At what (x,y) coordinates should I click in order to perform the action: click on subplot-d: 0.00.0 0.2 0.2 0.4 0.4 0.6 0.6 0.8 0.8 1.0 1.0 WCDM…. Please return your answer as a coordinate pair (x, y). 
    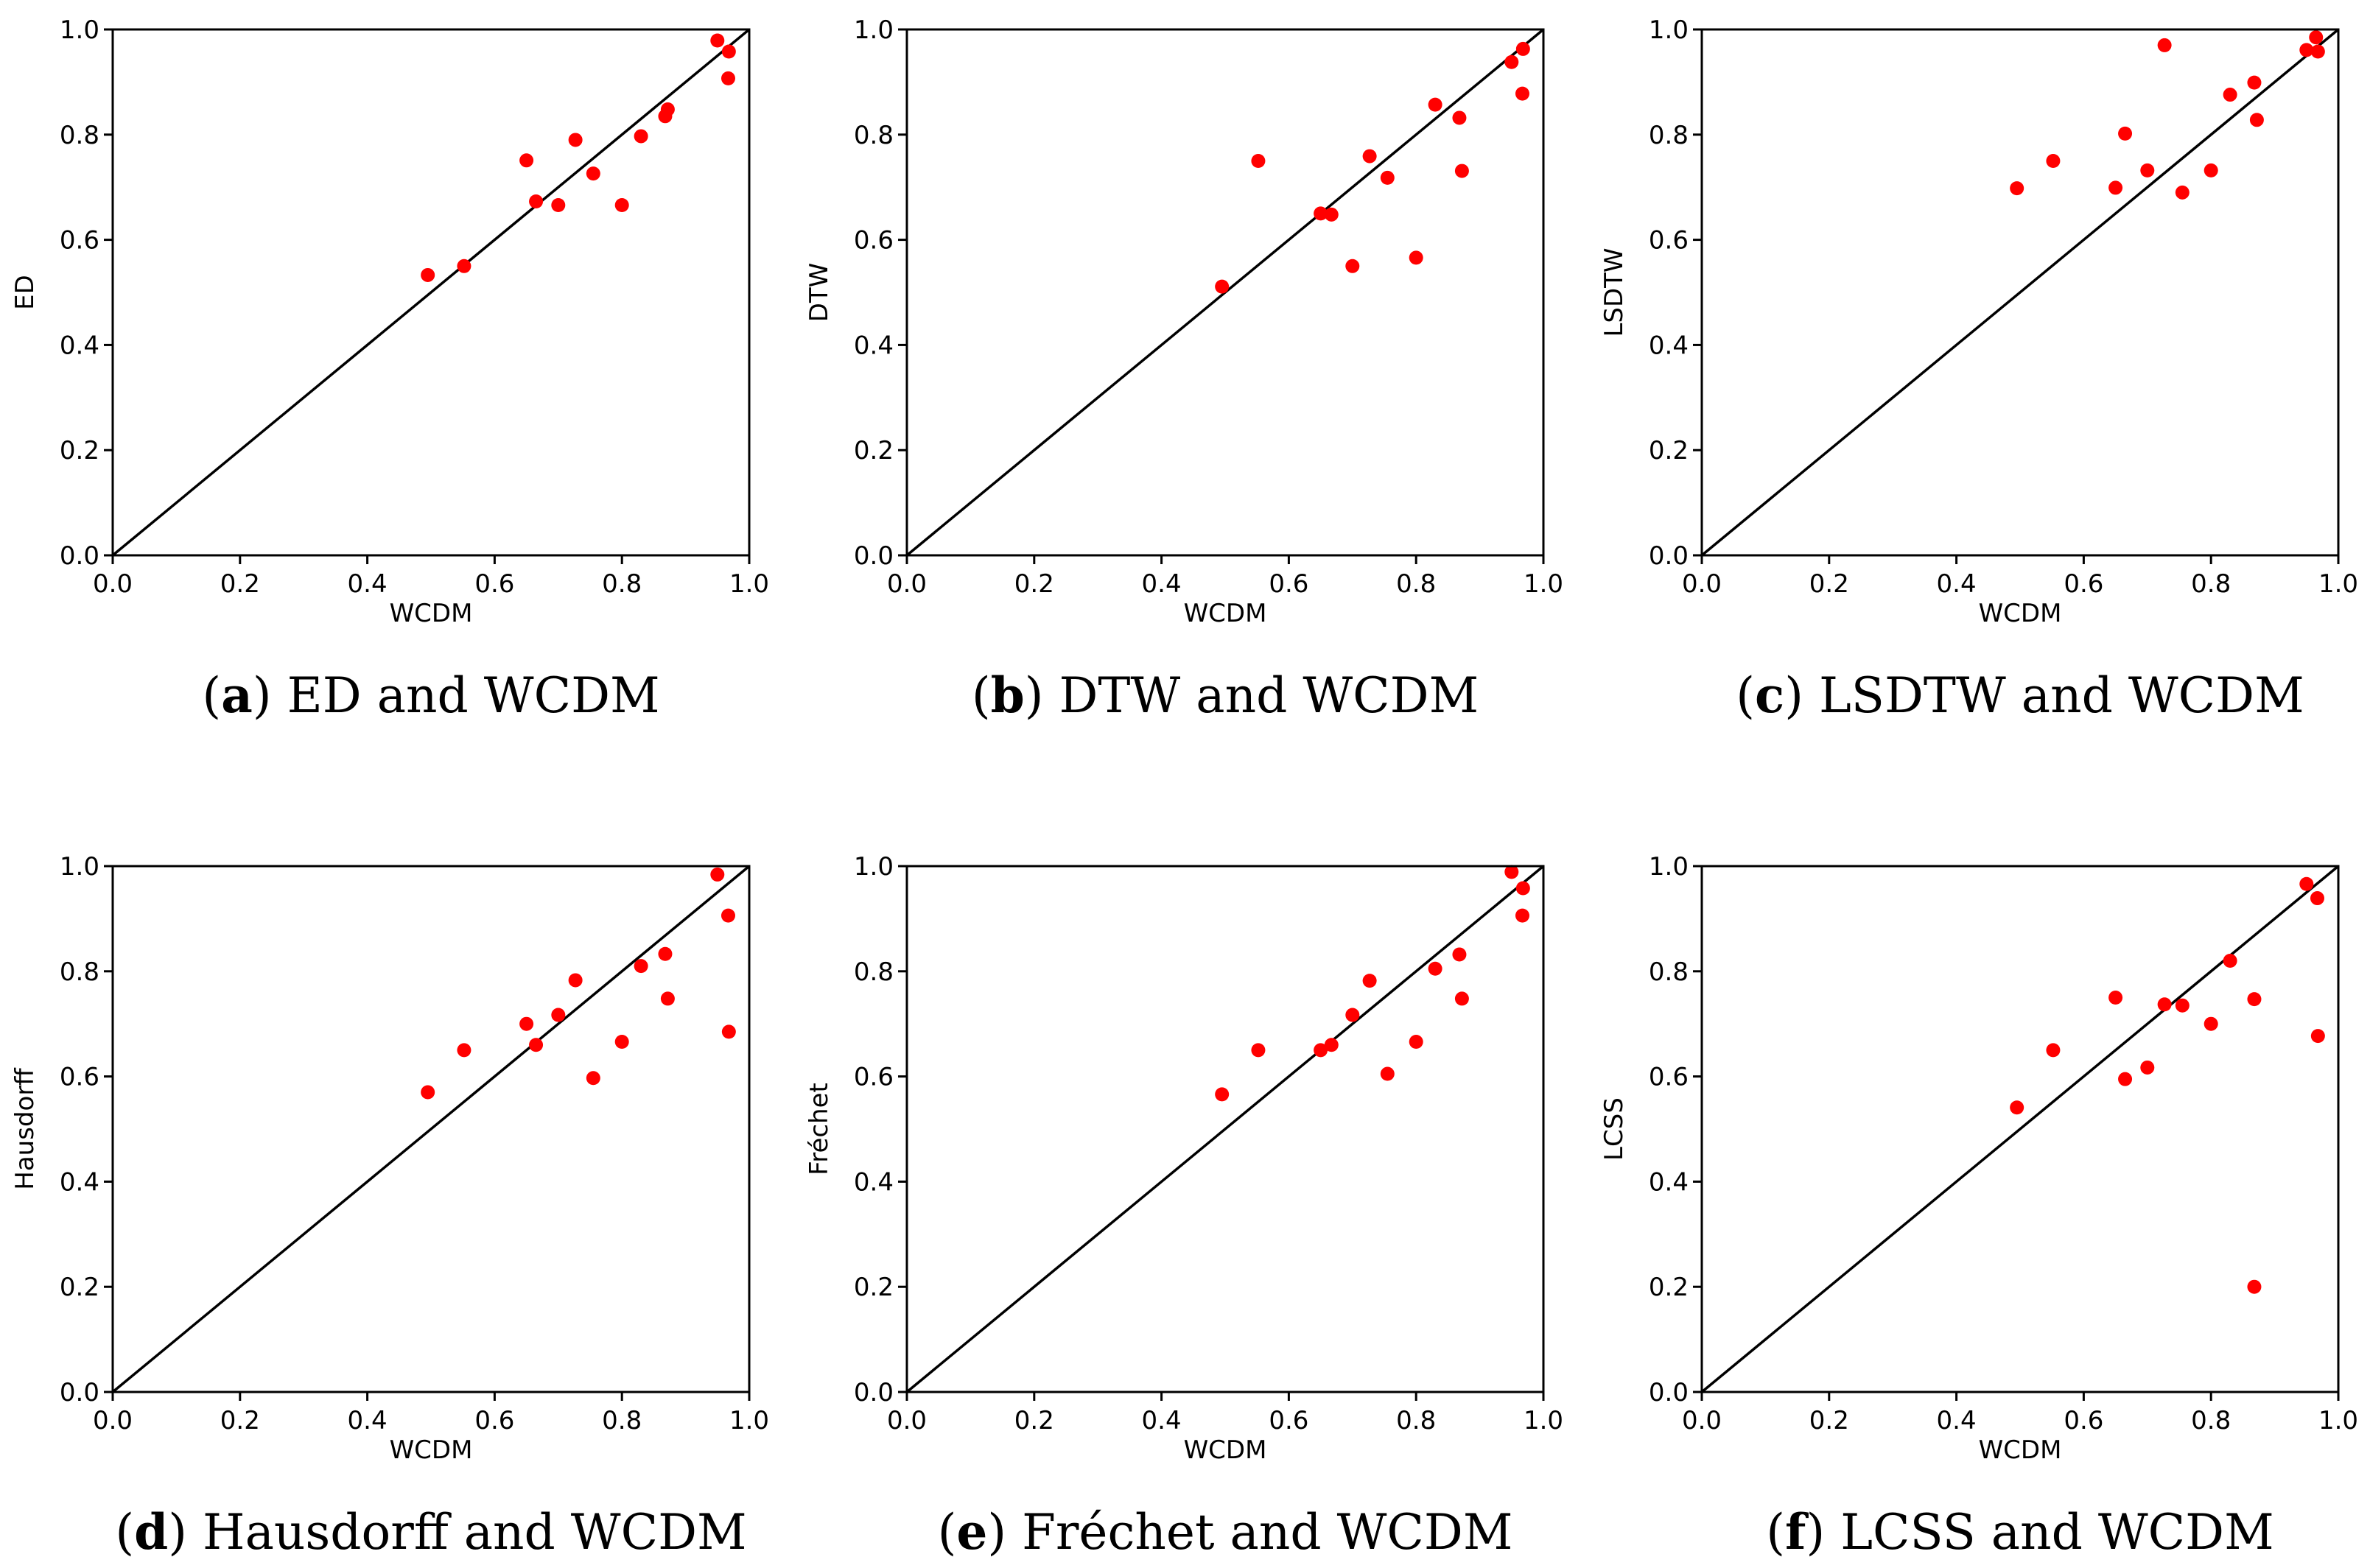
    Looking at the image, I should click on (389, 1206).